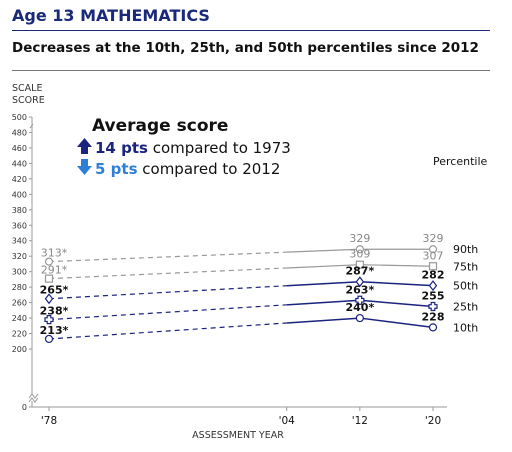  Describe the element at coordinates (19, 132) in the screenshot. I see `y-tick-label: 480` at that location.